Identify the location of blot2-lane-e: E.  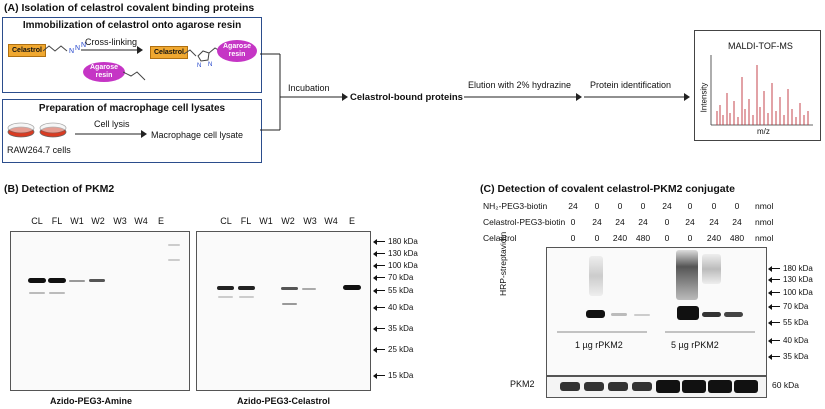
(351, 221).